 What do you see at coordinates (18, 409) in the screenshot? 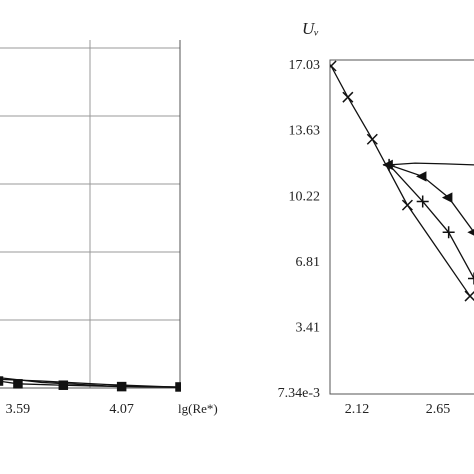
I see `x-tick-label: 3.59` at bounding box center [18, 409].